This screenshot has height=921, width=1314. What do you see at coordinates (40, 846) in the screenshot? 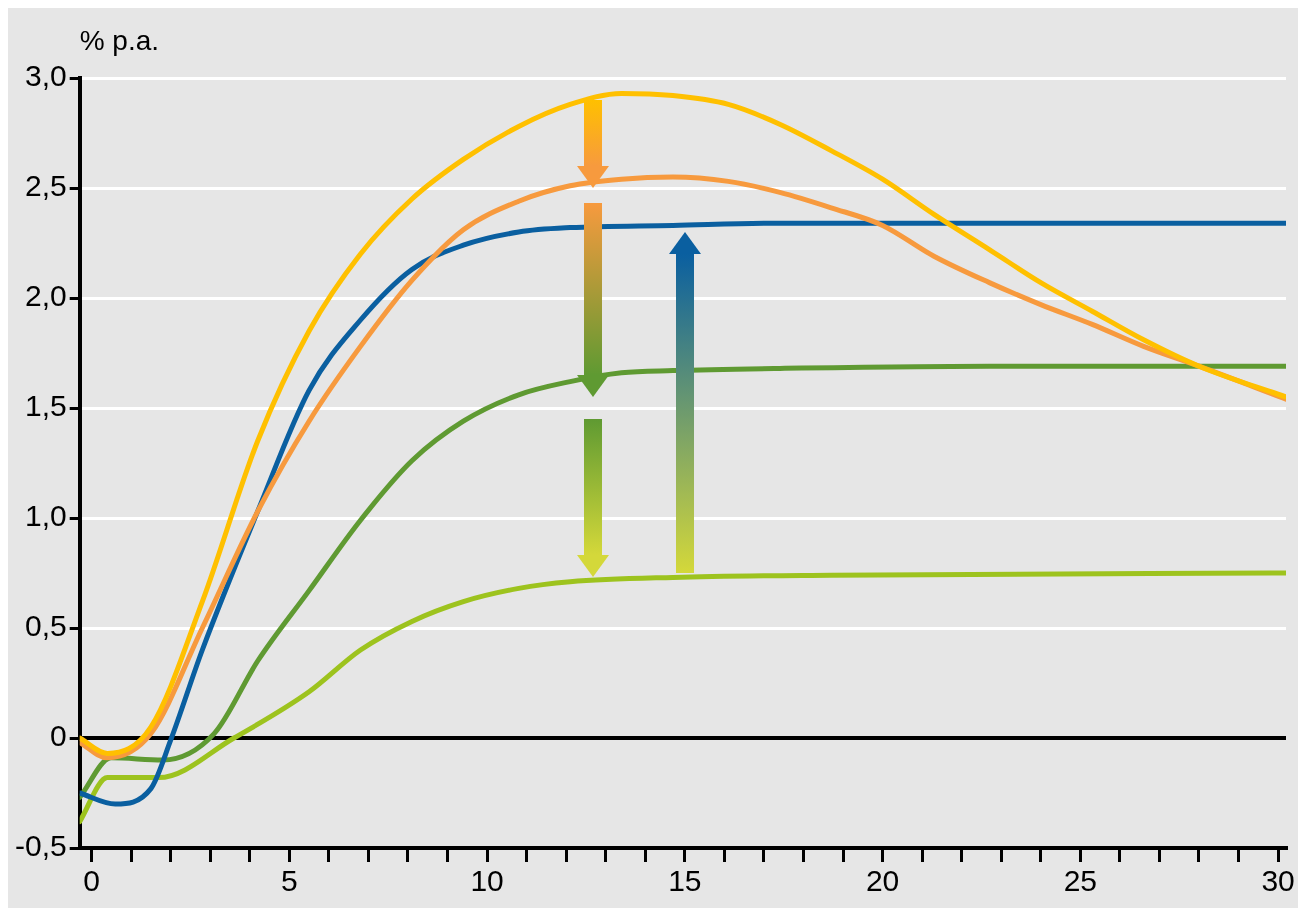
I see `y-tick-label: -0,5` at bounding box center [40, 846].